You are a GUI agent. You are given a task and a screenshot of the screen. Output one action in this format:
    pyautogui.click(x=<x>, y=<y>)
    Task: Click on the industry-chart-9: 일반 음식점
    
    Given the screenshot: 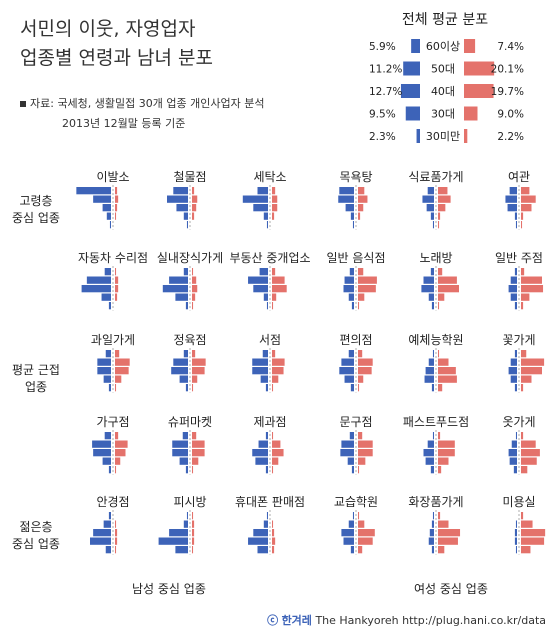 What is the action you would take?
    pyautogui.click(x=356, y=281)
    